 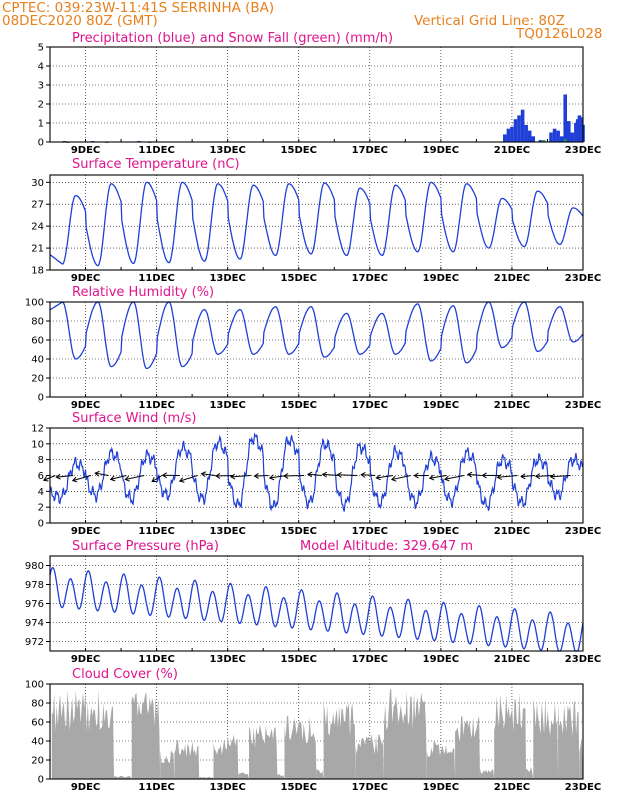 I want to click on y-tick-label: 12, so click(x=37, y=429).